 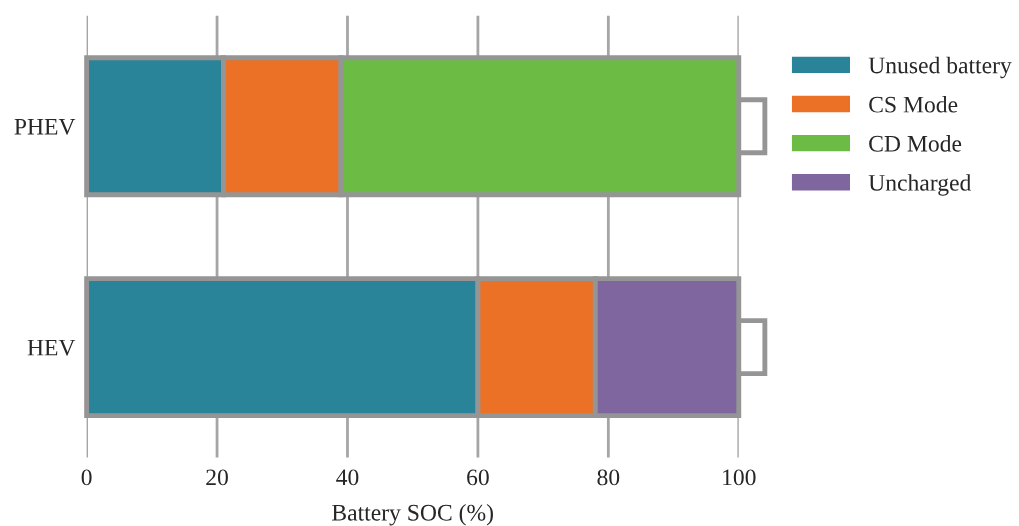 I want to click on x-axis-title: Battery SOC (%), so click(x=412, y=515).